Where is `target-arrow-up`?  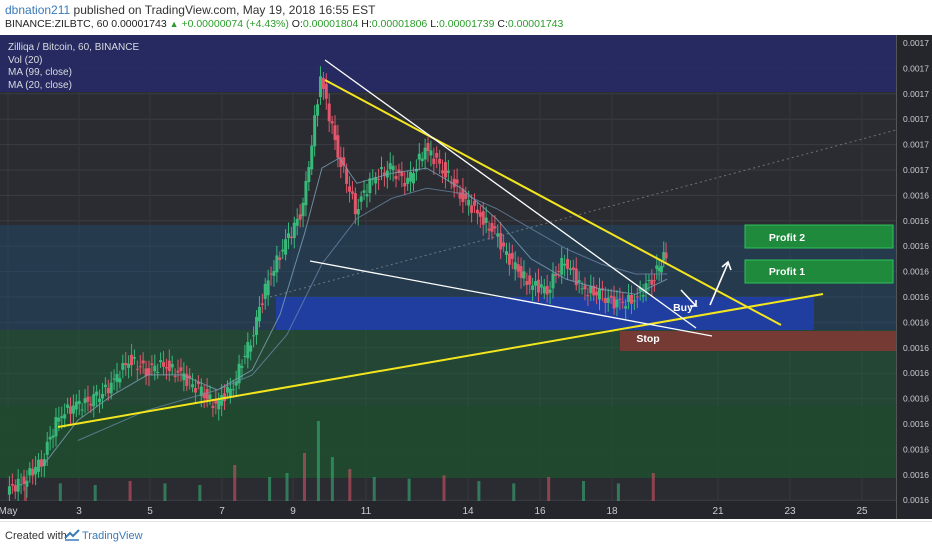
target-arrow-up is located at coordinates (720, 283).